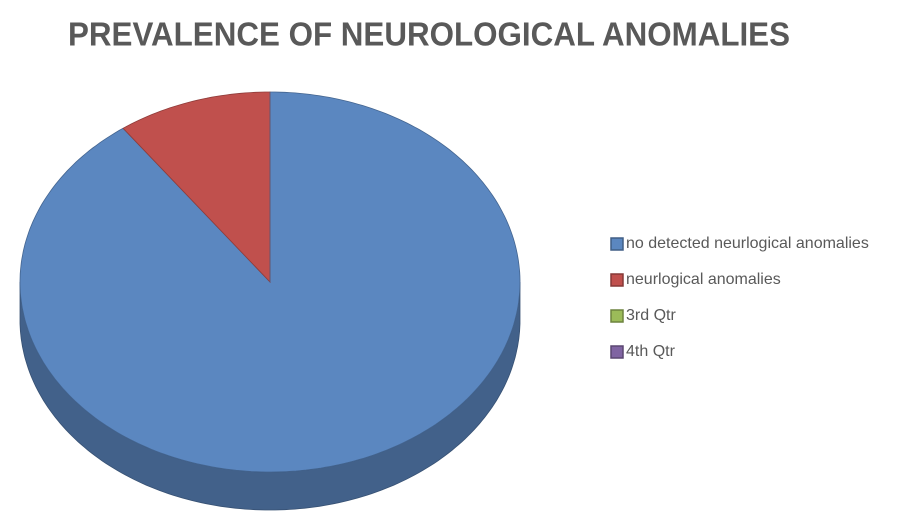 This screenshot has height=518, width=901. What do you see at coordinates (651, 351) in the screenshot?
I see `legend-label: 4th Qtr` at bounding box center [651, 351].